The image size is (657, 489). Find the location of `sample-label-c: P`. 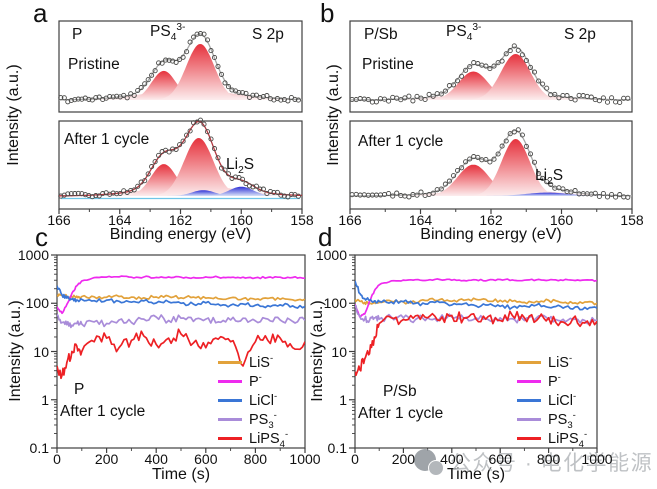

sample-label-c: P is located at coordinates (79, 389).